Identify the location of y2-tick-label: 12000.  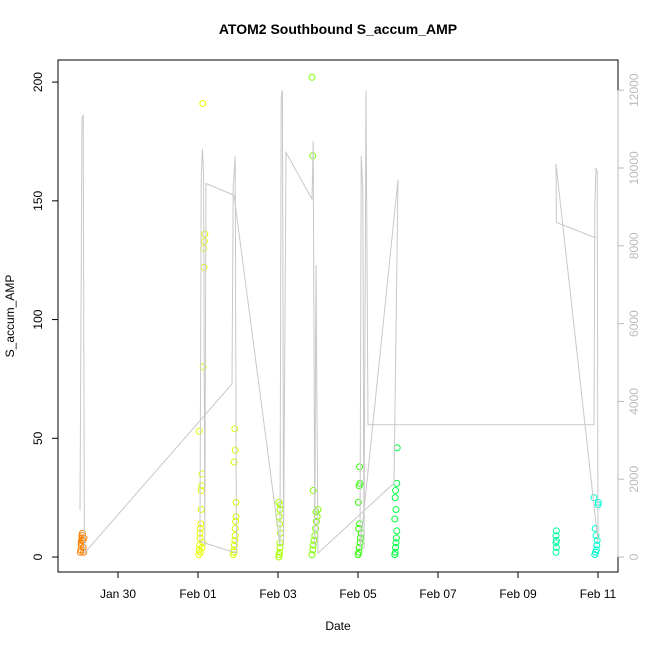
(634, 90).